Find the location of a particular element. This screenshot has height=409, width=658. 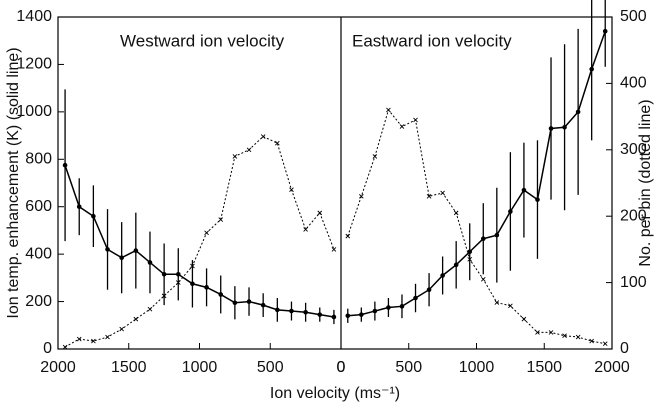

x-tick-label: 0 is located at coordinates (341, 367).